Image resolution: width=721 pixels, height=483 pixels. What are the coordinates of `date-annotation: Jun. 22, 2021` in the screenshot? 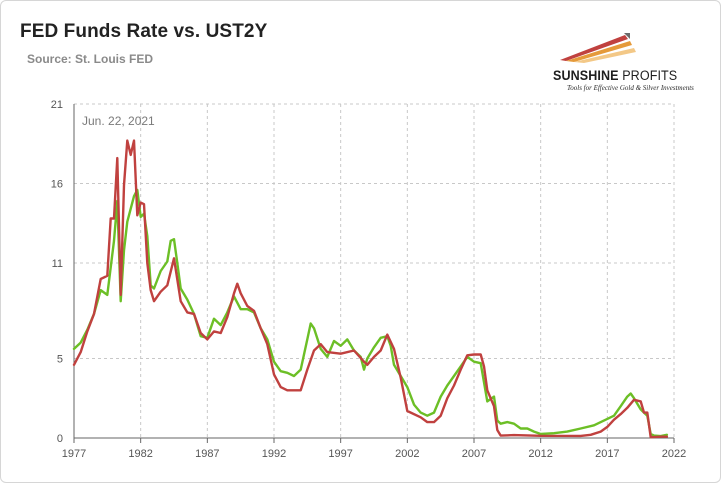 It's located at (118, 121).